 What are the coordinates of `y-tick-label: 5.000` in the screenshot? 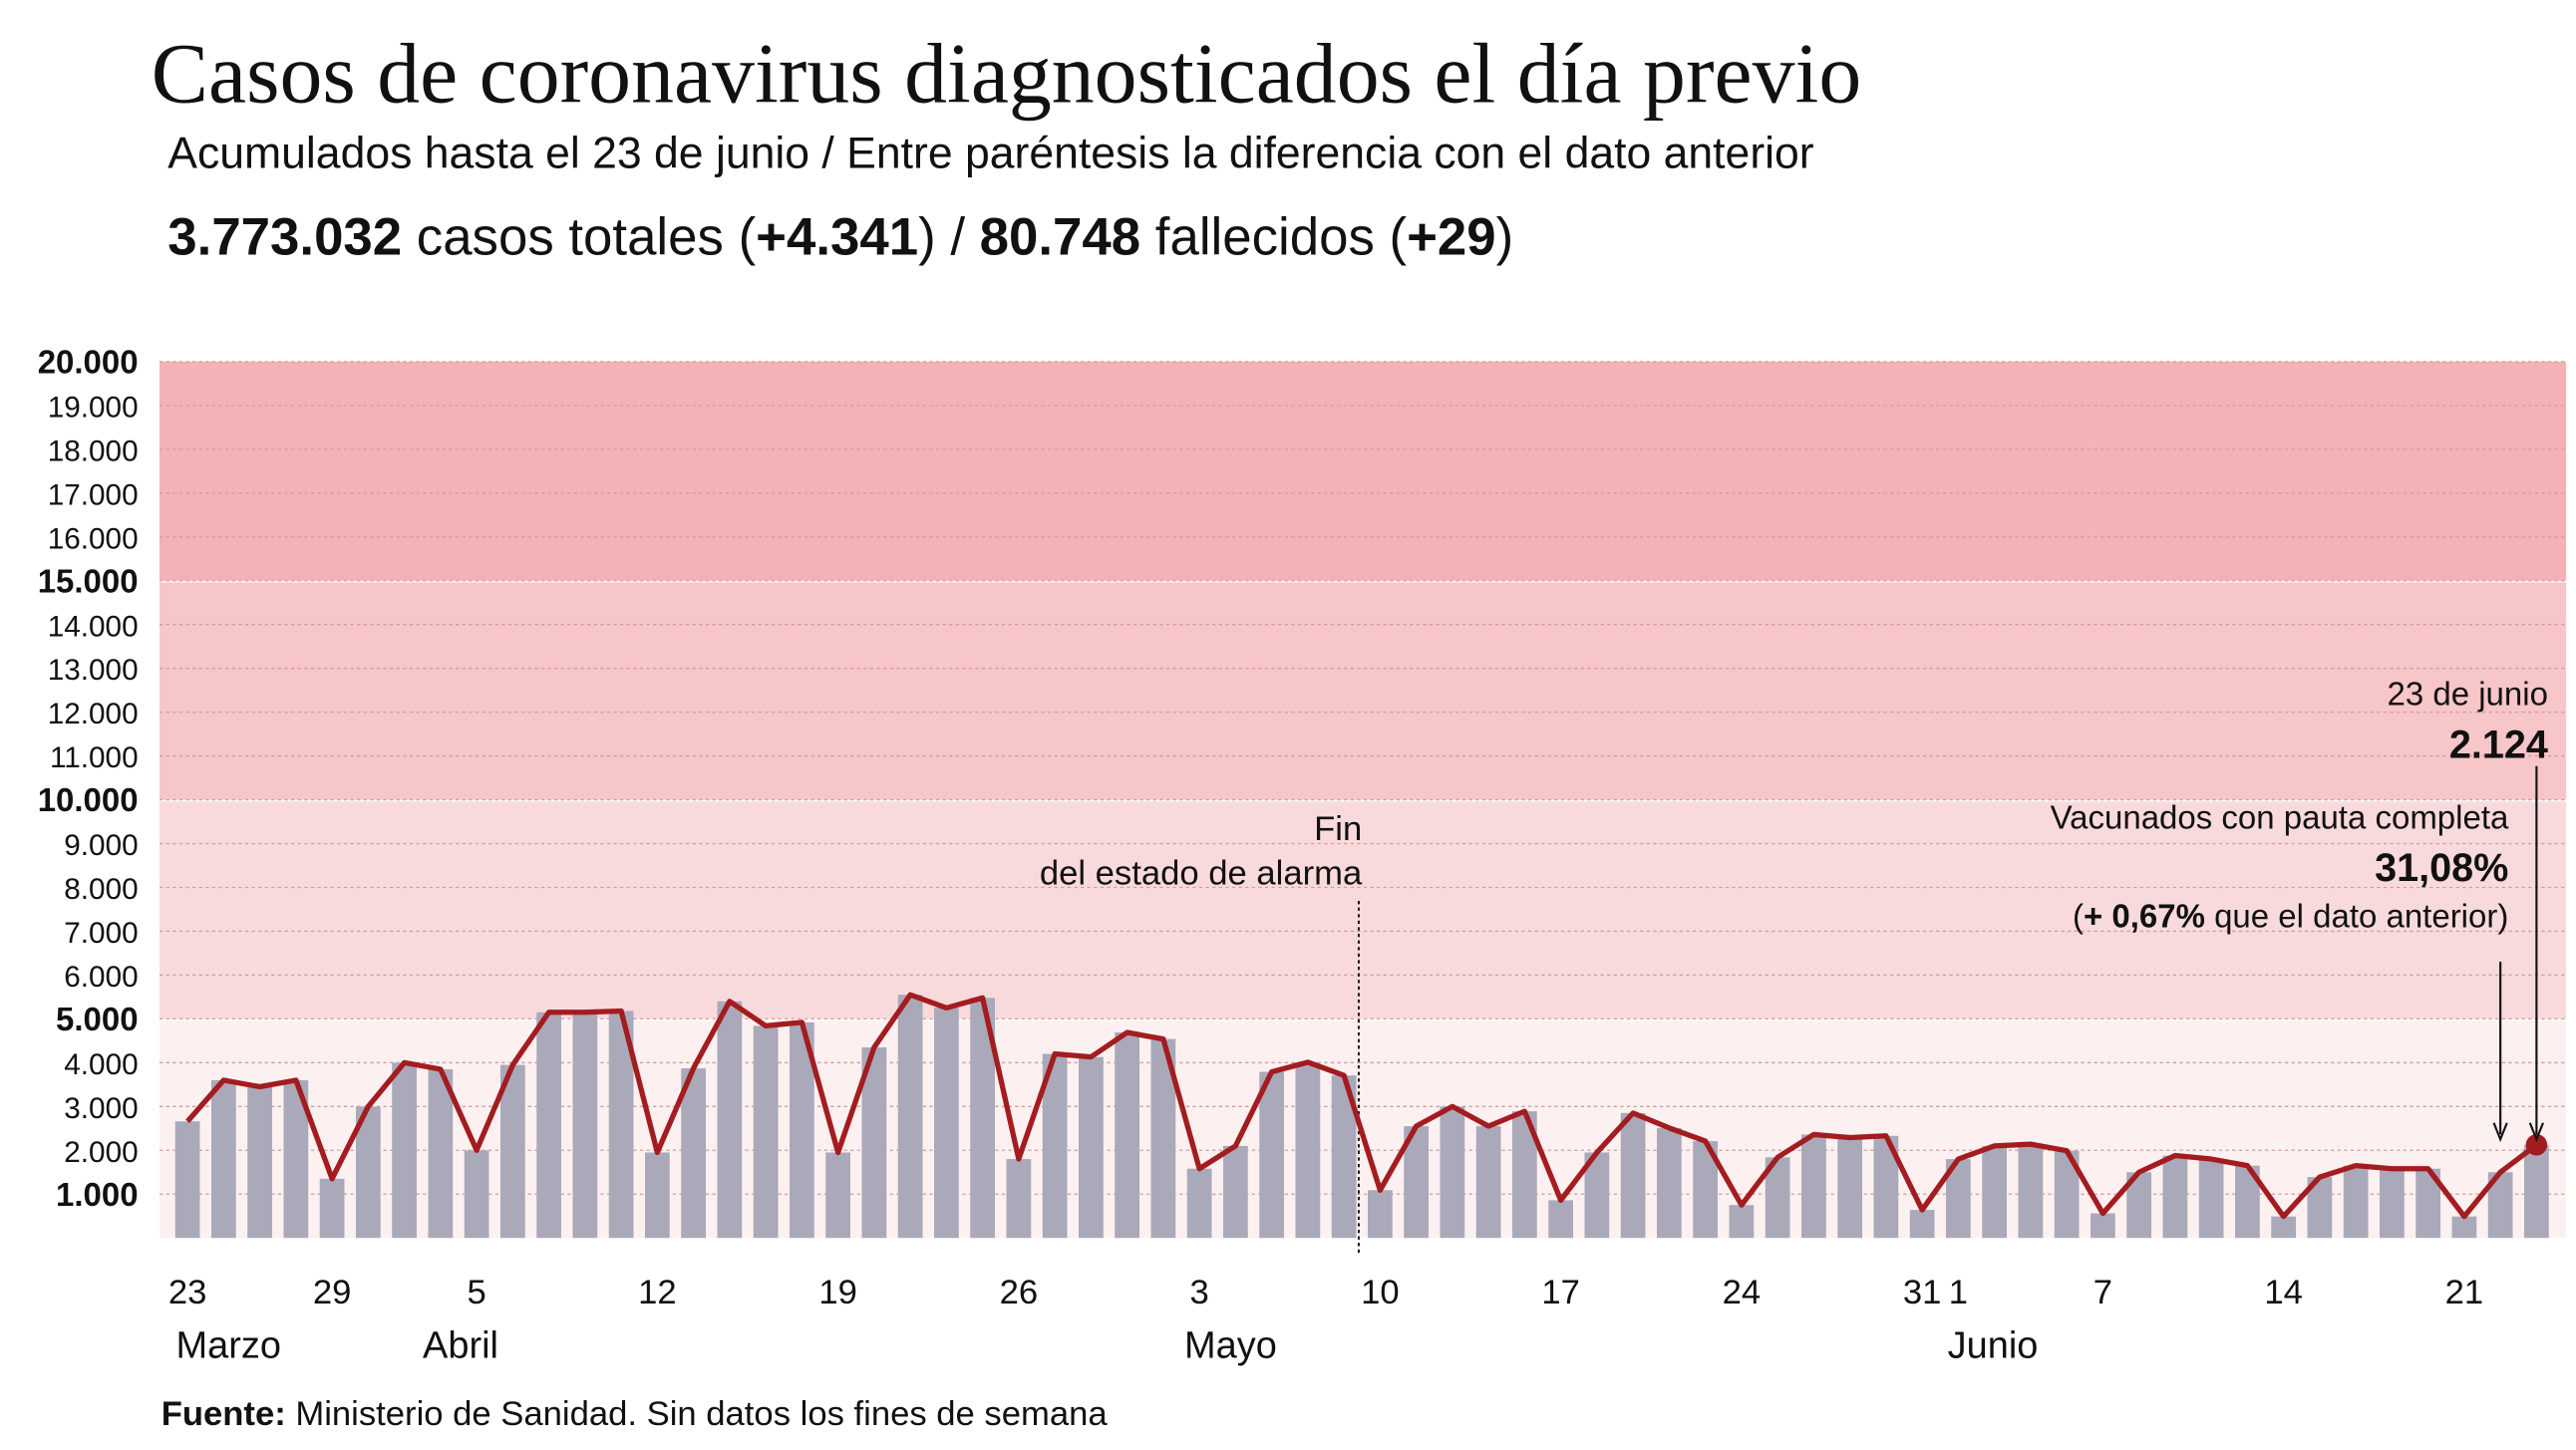 It's located at (97, 1019).